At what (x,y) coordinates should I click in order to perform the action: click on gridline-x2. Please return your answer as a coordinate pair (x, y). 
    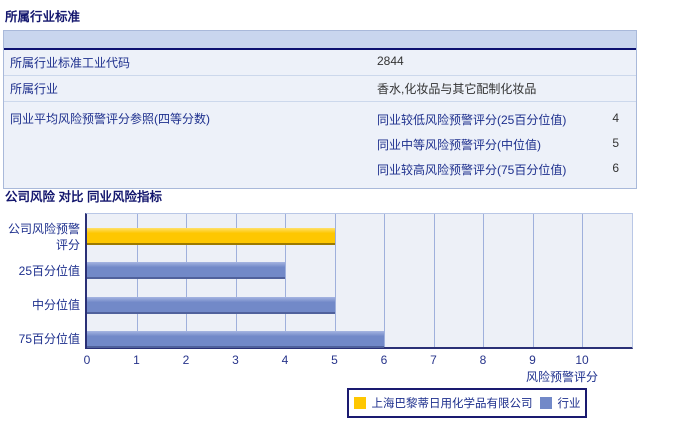
    Looking at the image, I should click on (186, 280).